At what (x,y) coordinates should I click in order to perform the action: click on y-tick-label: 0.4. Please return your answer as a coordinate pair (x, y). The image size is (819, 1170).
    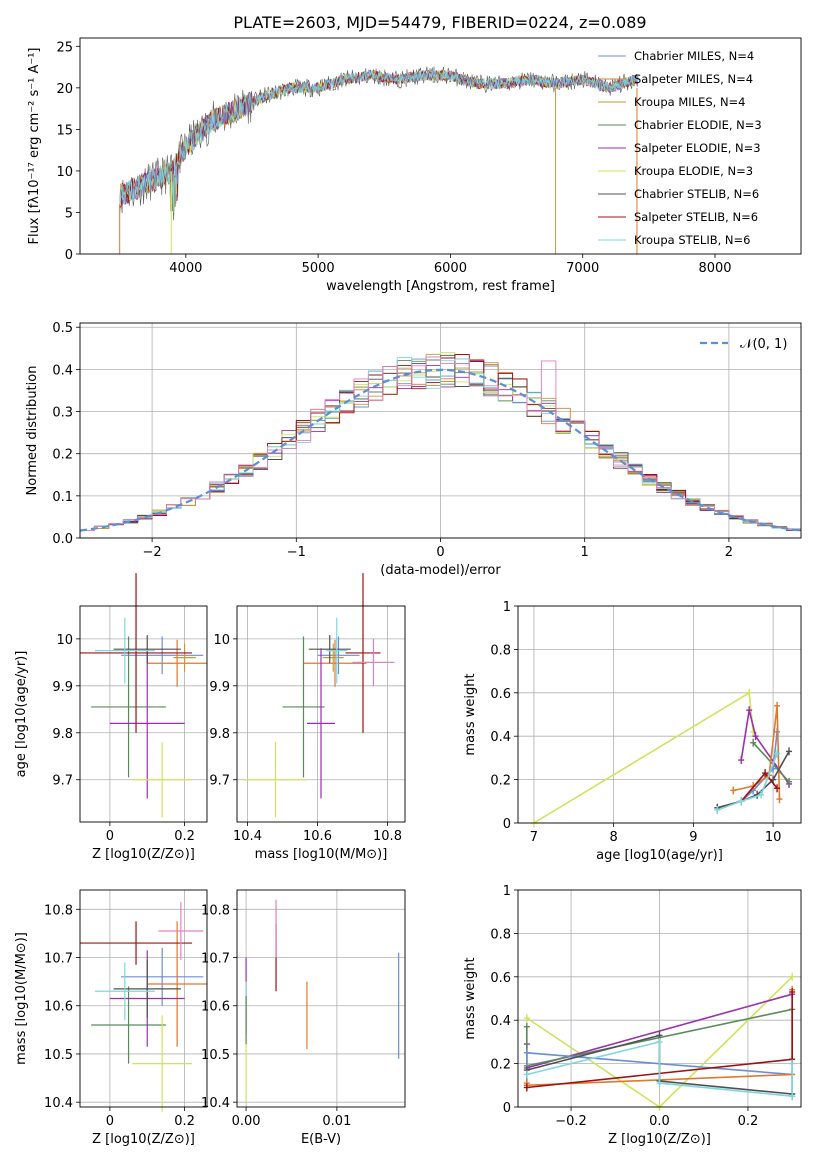
    Looking at the image, I should click on (500, 1021).